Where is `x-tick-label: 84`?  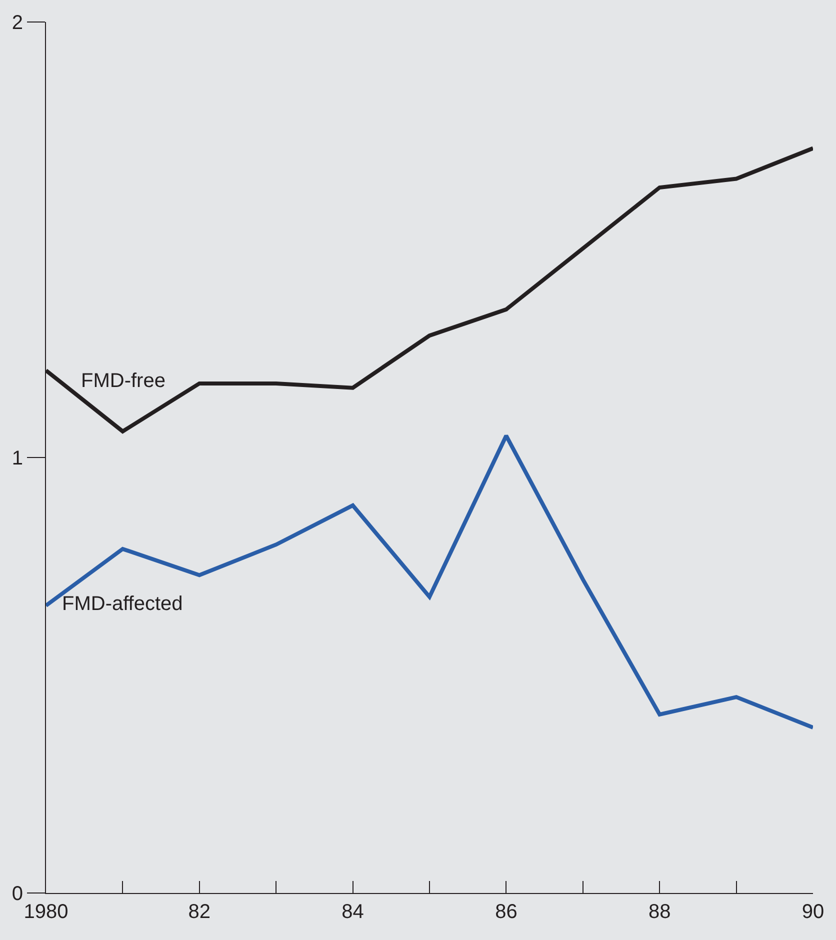
x-tick-label: 84 is located at coordinates (353, 912).